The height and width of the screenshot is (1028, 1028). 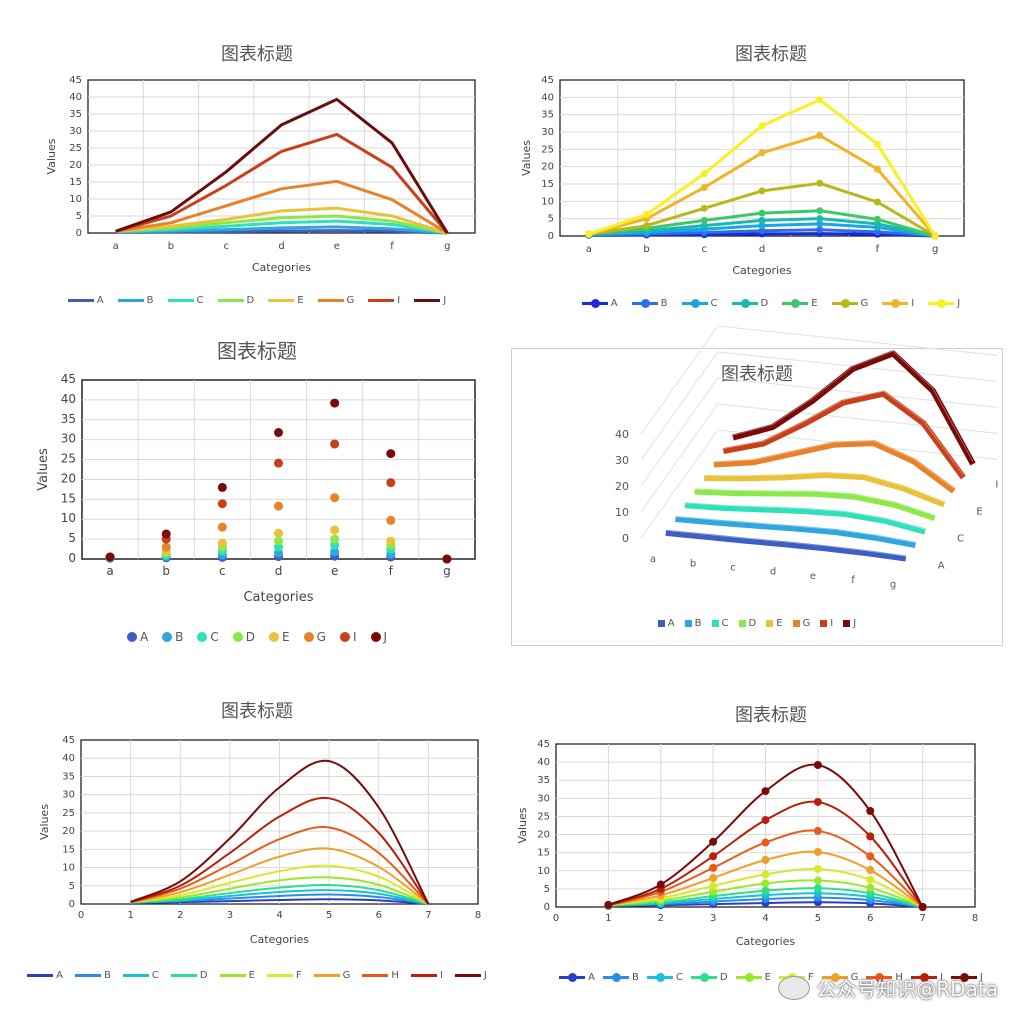 What do you see at coordinates (765, 918) in the screenshot?
I see `x-tick-label: 4` at bounding box center [765, 918].